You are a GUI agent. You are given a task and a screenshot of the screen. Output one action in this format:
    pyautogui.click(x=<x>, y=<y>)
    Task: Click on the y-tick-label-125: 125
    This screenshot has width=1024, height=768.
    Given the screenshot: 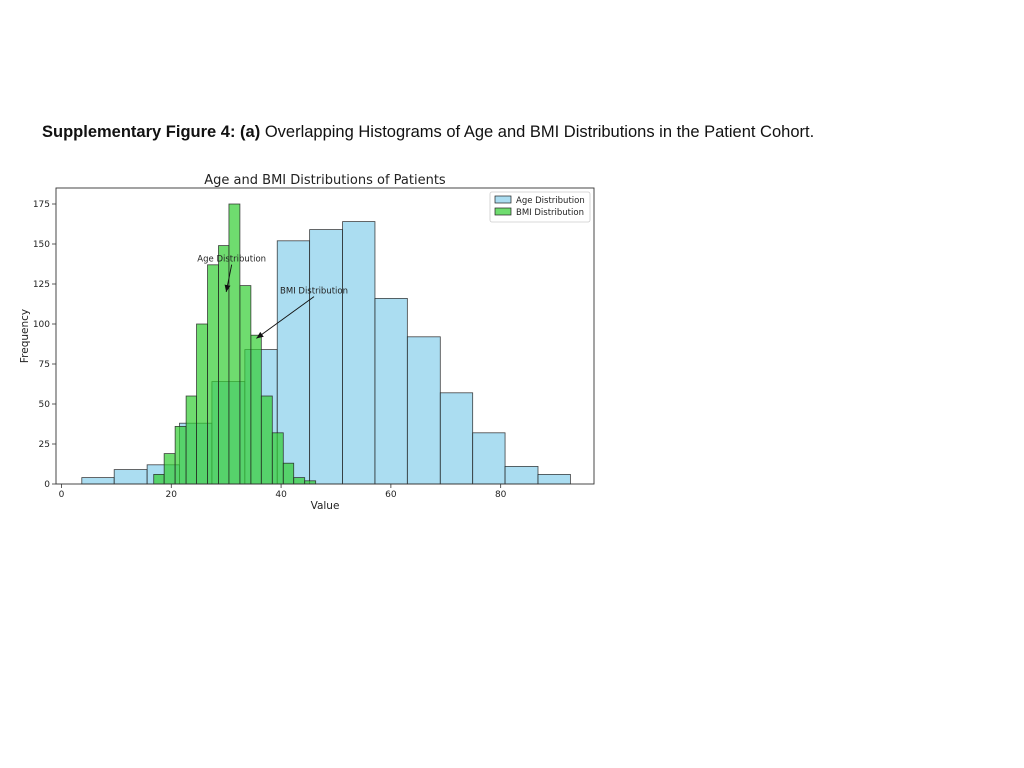 What is the action you would take?
    pyautogui.click(x=41, y=285)
    